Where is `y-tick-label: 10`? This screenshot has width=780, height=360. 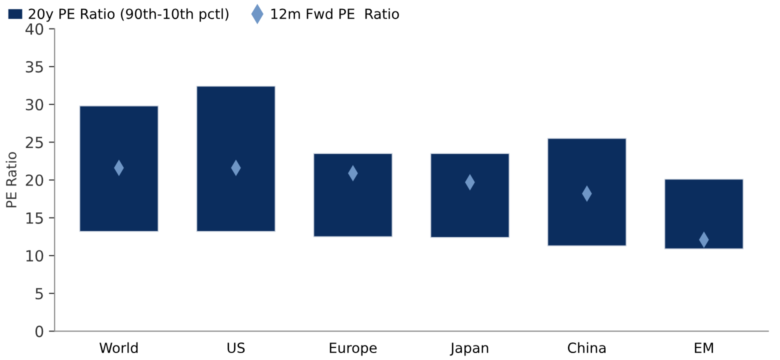 y-tick-label: 10 is located at coordinates (35, 256).